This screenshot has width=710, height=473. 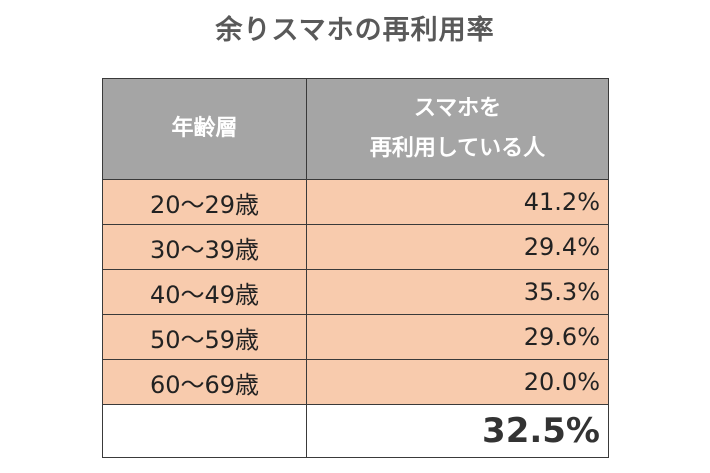 What do you see at coordinates (204, 382) in the screenshot?
I see `age-cell: 60～69歳` at bounding box center [204, 382].